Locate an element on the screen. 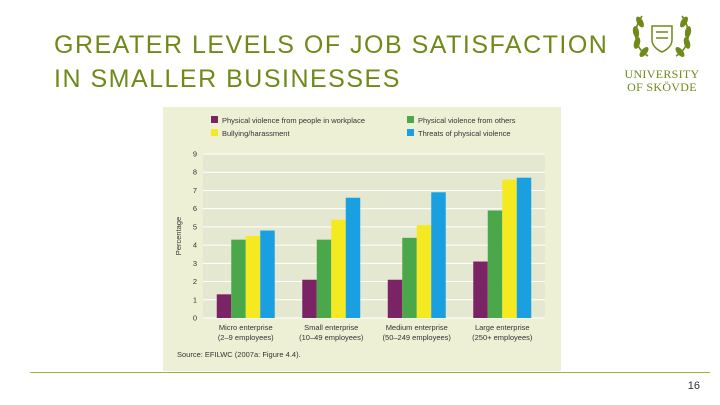 The height and width of the screenshot is (405, 720). page-number: 16 is located at coordinates (693, 386).